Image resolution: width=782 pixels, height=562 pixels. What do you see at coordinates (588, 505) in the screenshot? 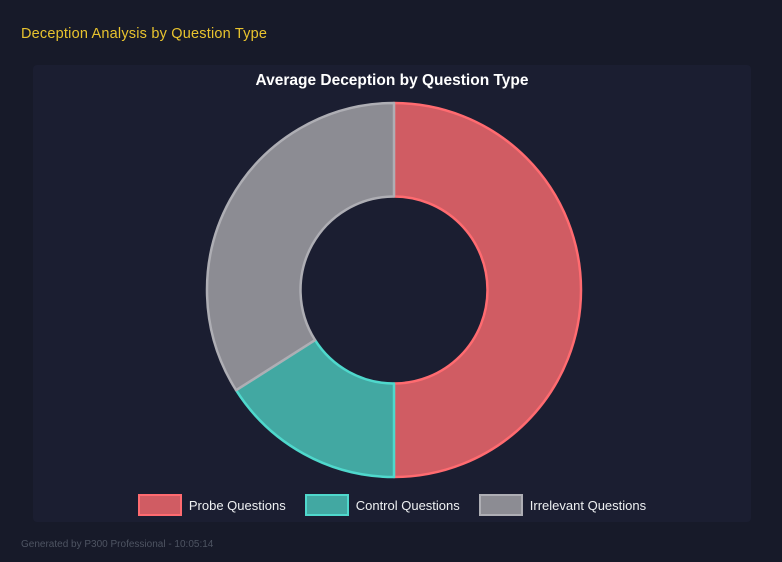
I see `legend-label-irrelevant-questions: Irrelevant Questions` at bounding box center [588, 505].